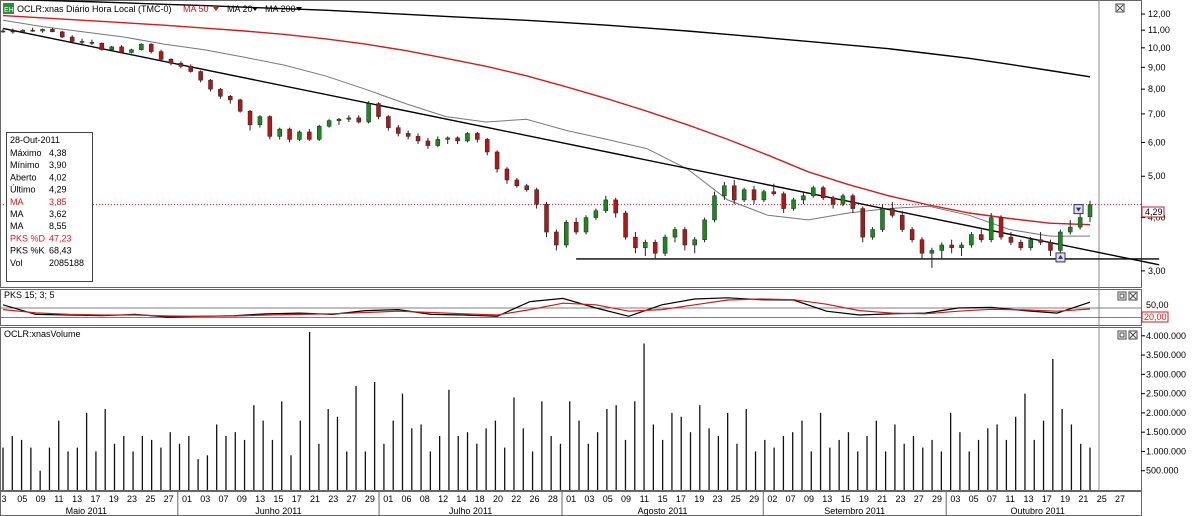  Describe the element at coordinates (772, 499) in the screenshot. I see `x-axis-day-label: 02` at that location.